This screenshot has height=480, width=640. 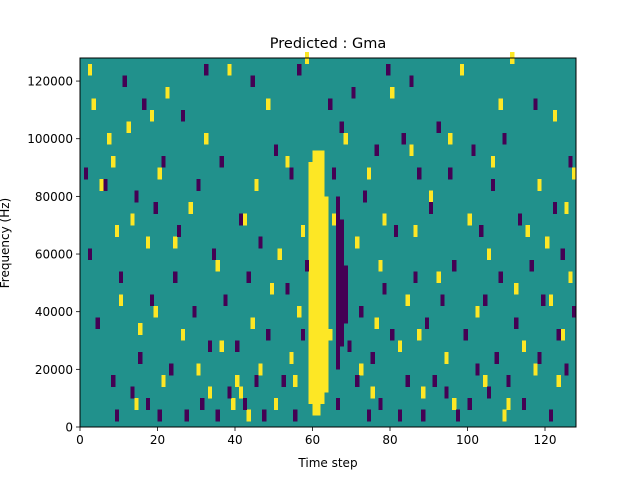 I want to click on chart-title: Predicted : Gma, so click(x=328, y=44).